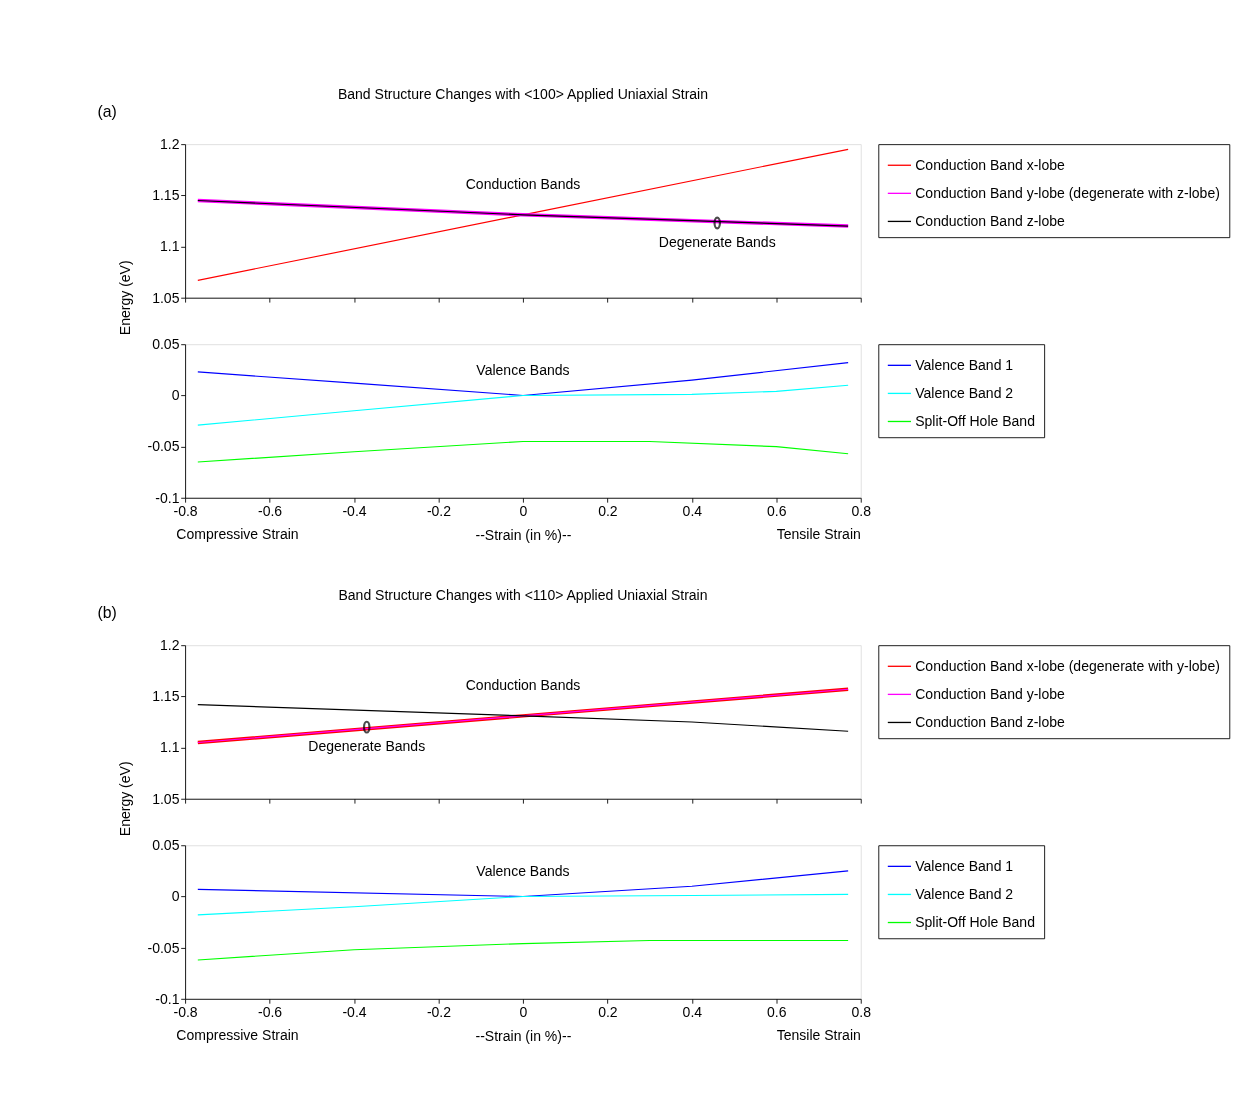  What do you see at coordinates (523, 594) in the screenshot?
I see `chart-title: Band Structure Changes with <110> Applied Uniaxial Strain` at bounding box center [523, 594].